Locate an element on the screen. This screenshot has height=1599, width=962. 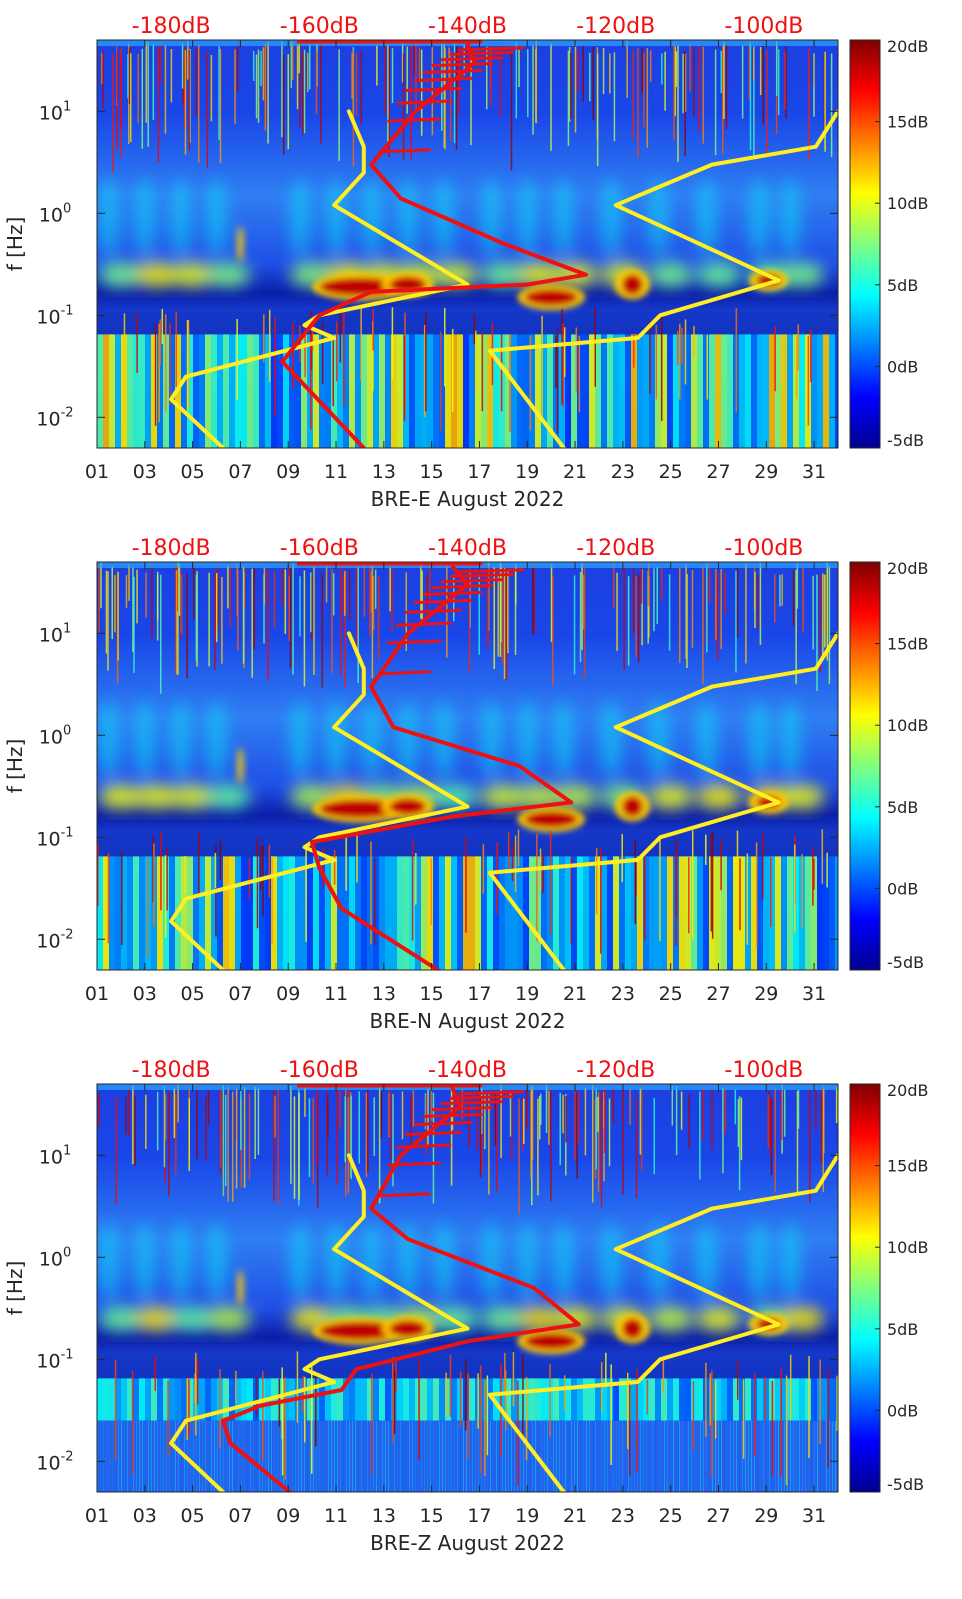
x-axis-title: BRE-N August 2022 is located at coordinates (467, 1021).